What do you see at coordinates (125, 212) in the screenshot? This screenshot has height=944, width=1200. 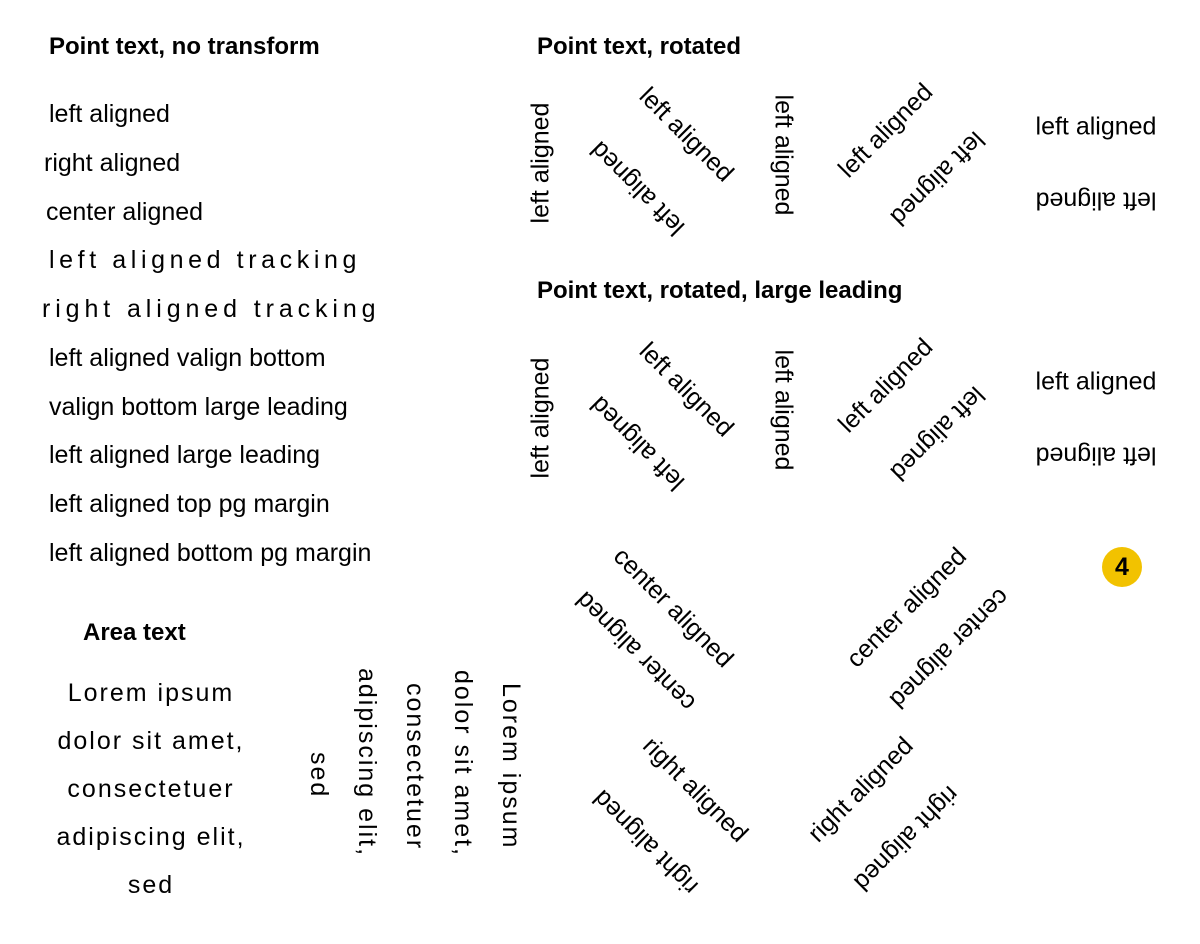 I see `point-text-center-aligned: center aligned` at bounding box center [125, 212].